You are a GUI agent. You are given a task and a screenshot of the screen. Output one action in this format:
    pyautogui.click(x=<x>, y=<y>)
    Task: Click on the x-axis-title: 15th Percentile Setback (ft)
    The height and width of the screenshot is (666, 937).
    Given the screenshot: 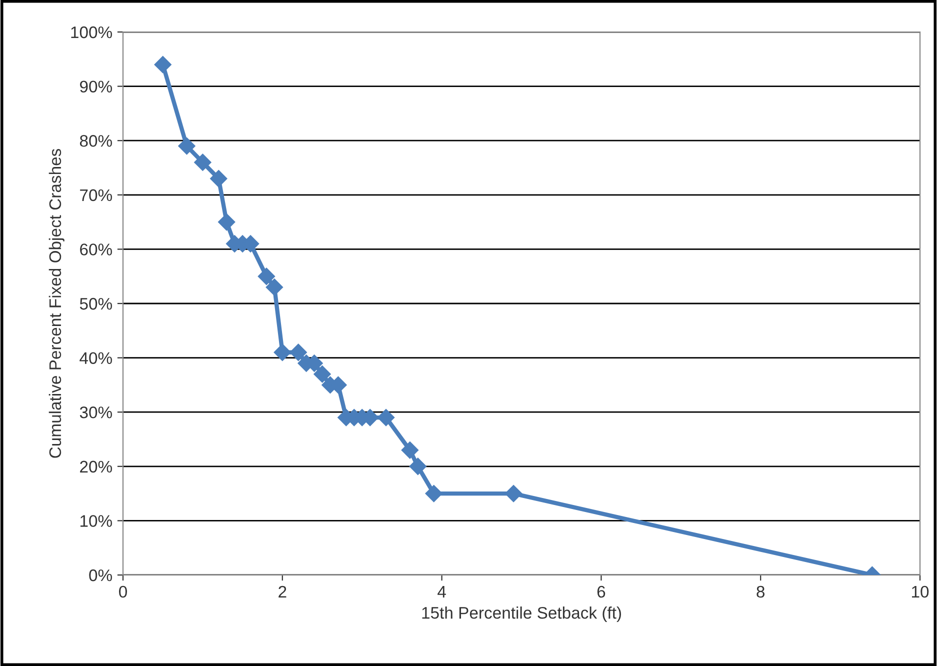 What is the action you would take?
    pyautogui.click(x=521, y=614)
    